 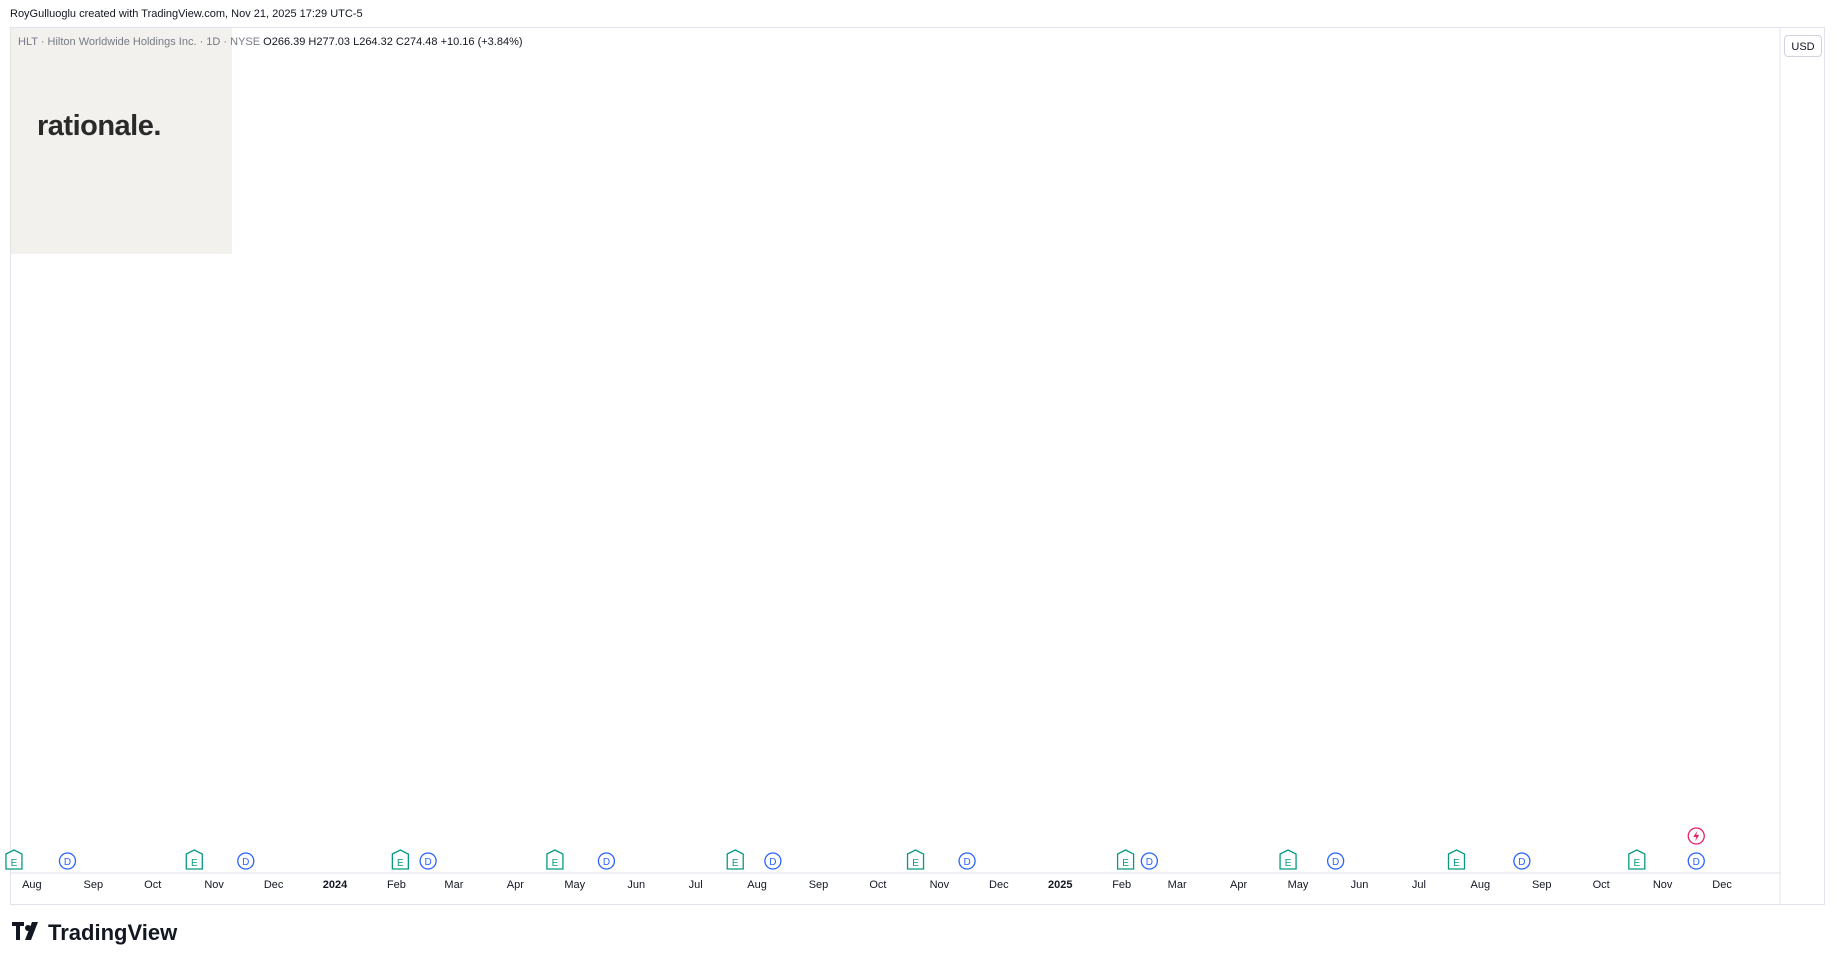 What do you see at coordinates (27, 933) in the screenshot?
I see `tradingview-mark-icon` at bounding box center [27, 933].